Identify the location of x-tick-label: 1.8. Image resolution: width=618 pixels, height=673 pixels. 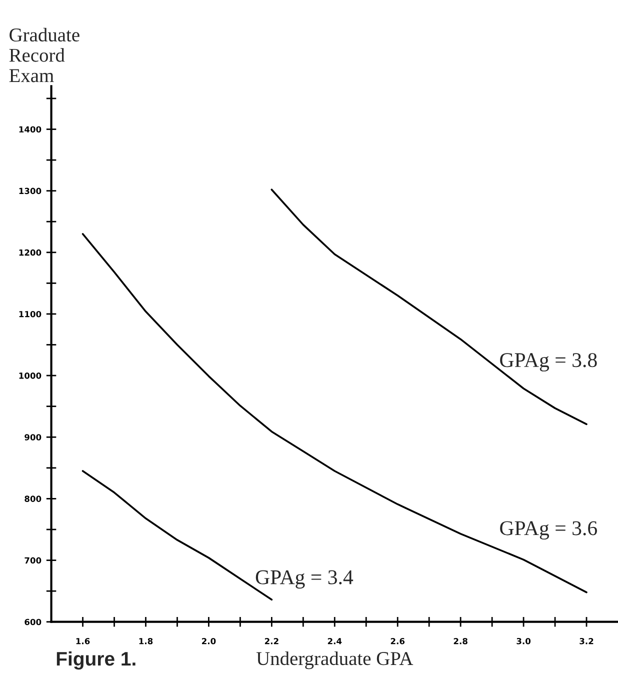
(146, 641).